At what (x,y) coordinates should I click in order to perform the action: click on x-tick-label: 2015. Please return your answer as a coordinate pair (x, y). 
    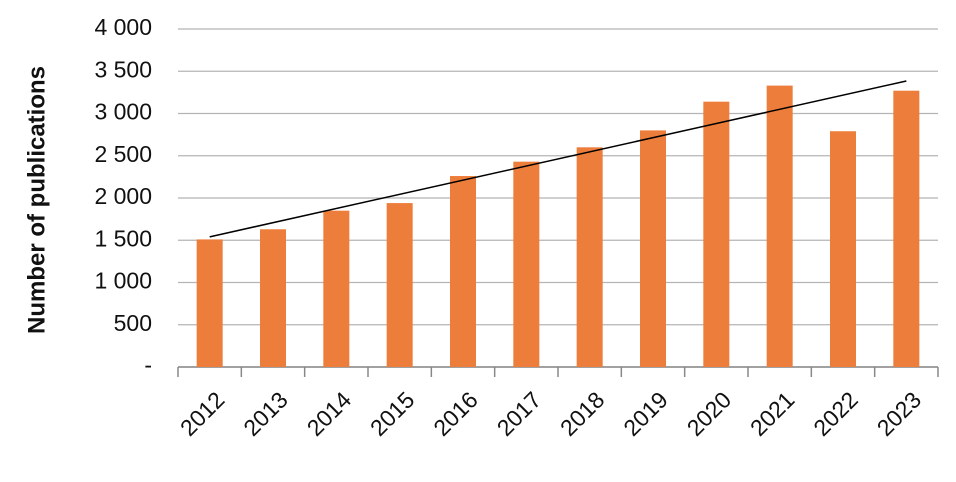
    Looking at the image, I should click on (392, 413).